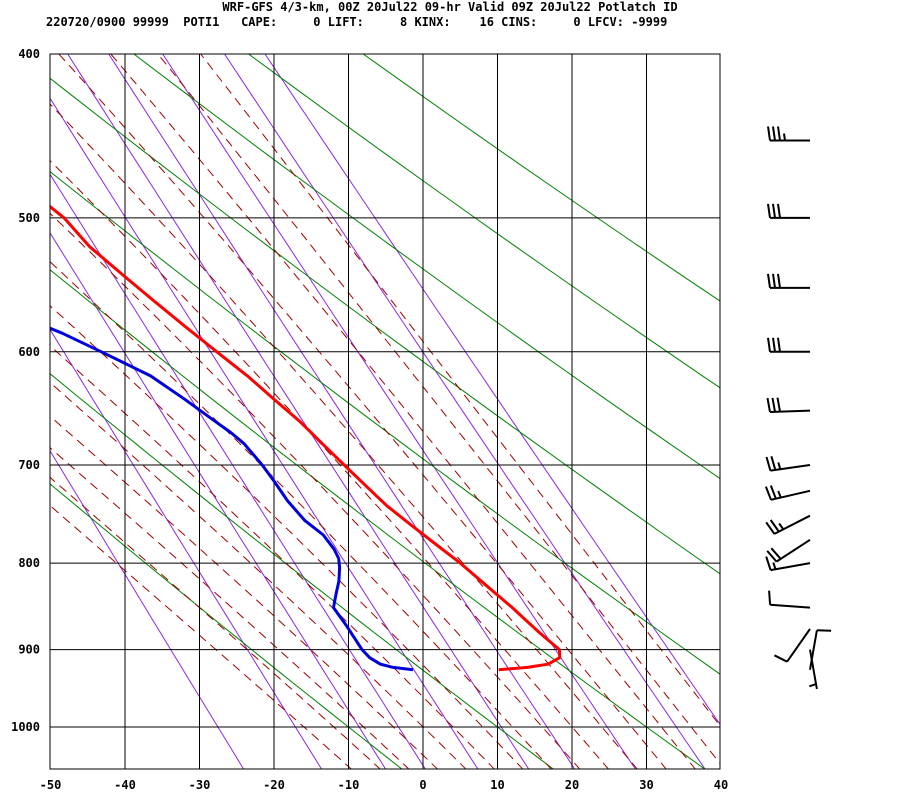  What do you see at coordinates (422, 785) in the screenshot?
I see `x-tick-label: 0` at bounding box center [422, 785].